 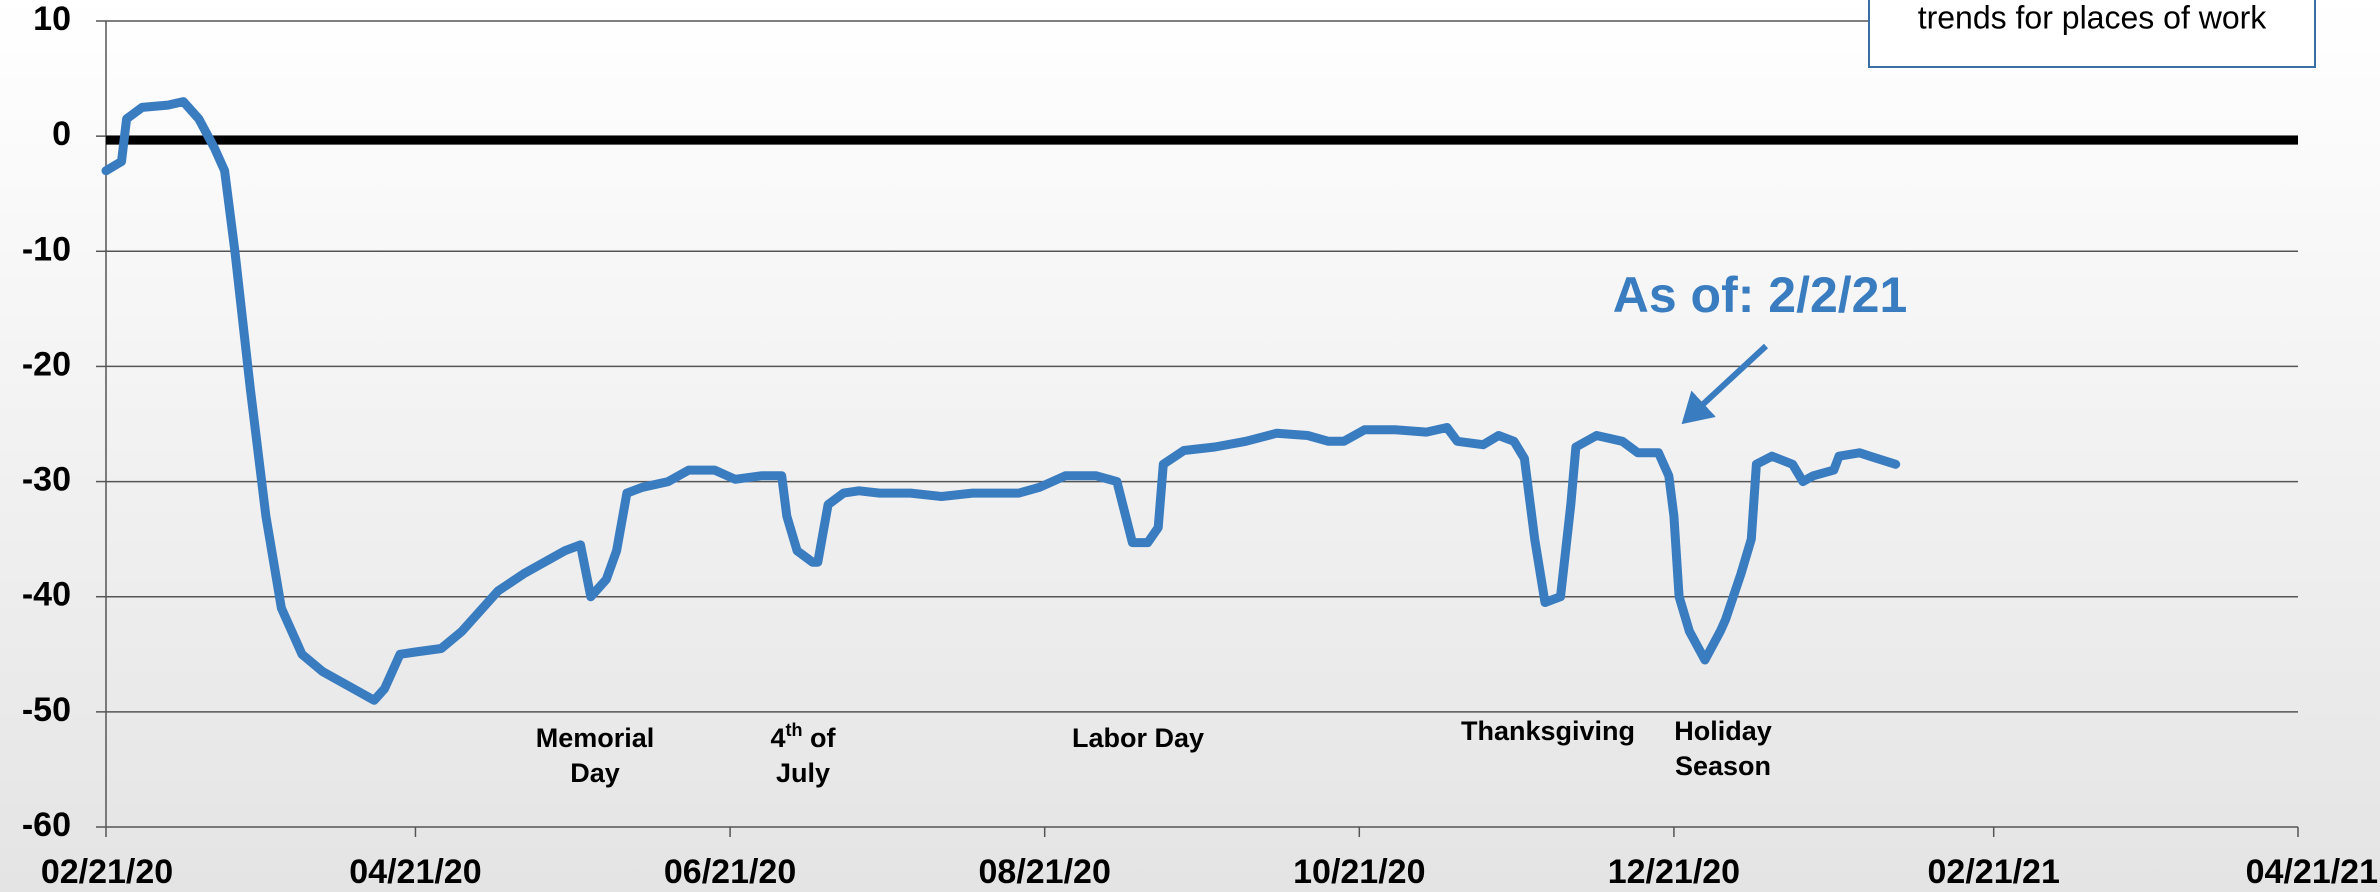 I want to click on x-tick-label: 12/21/20, so click(x=1674, y=872).